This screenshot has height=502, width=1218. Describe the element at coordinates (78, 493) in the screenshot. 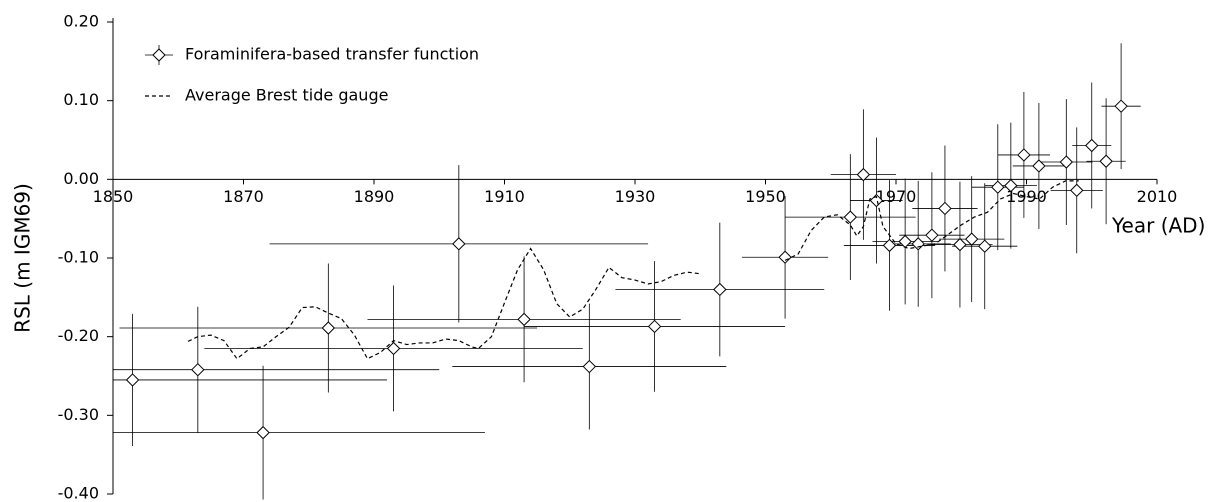

I see `y-tick-label: -0.40` at that location.